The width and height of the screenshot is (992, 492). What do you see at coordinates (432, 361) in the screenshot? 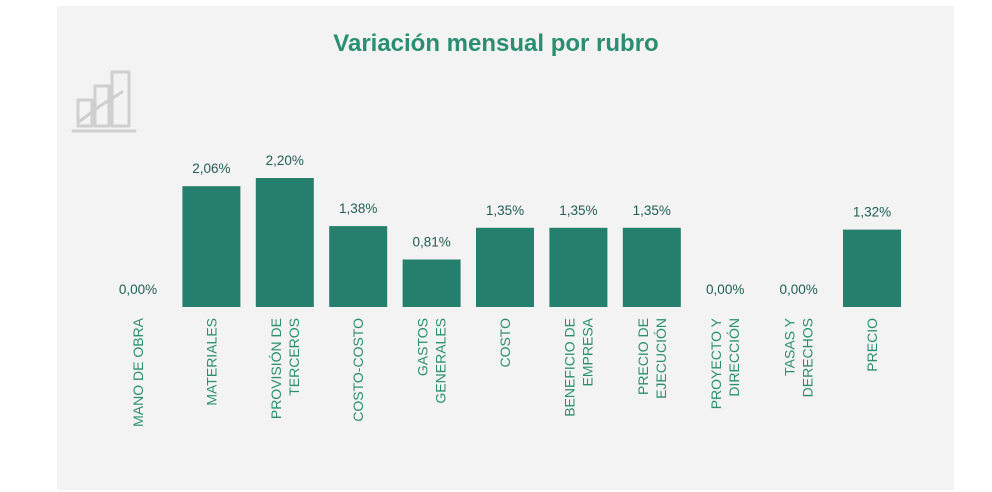
I see `category-label: GASTOS GENERALES` at bounding box center [432, 361].